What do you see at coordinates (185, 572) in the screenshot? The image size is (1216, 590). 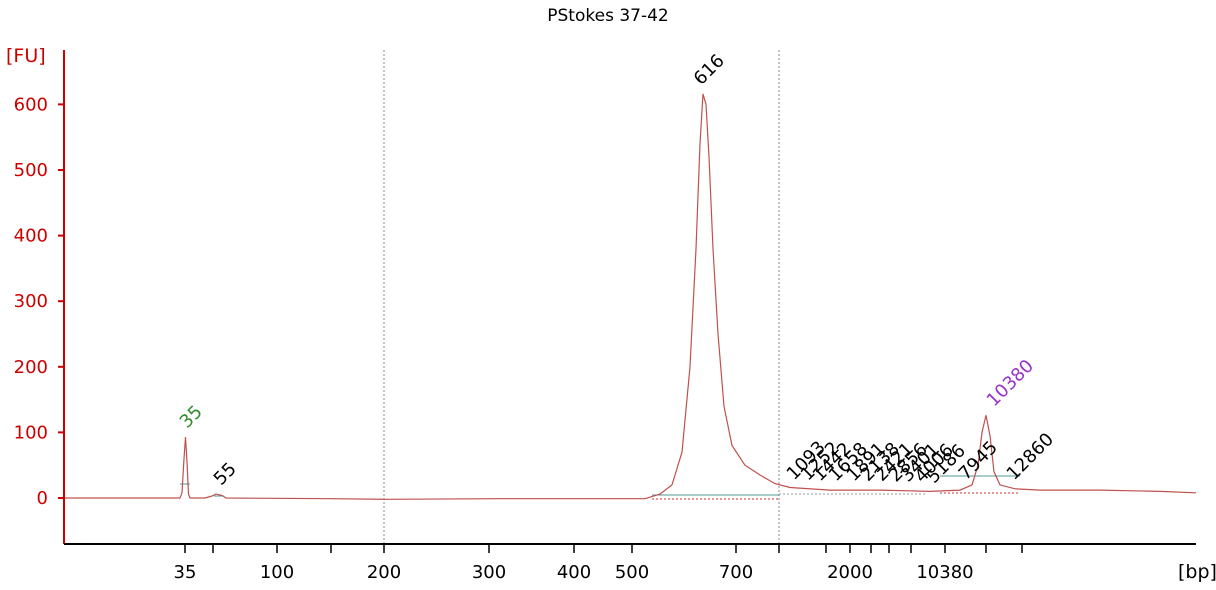 I see `x-tick-label: 35` at bounding box center [185, 572].